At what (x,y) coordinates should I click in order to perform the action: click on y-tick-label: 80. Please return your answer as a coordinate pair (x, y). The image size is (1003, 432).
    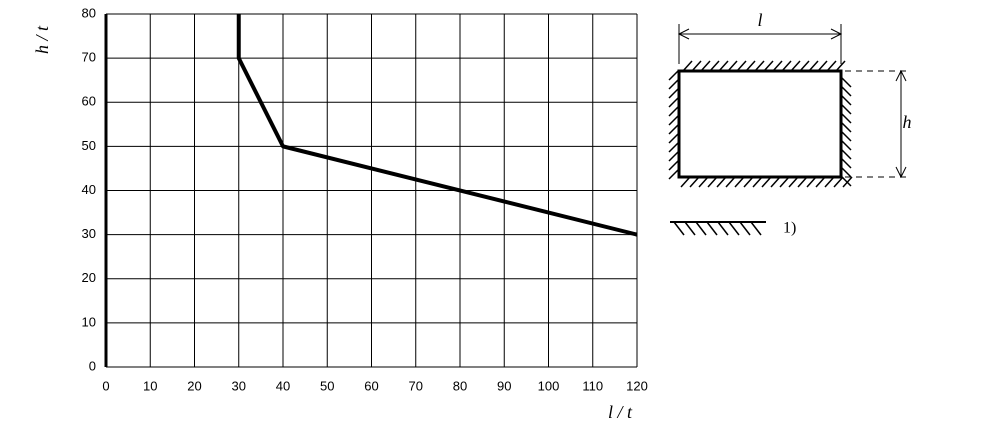
    Looking at the image, I should click on (89, 12).